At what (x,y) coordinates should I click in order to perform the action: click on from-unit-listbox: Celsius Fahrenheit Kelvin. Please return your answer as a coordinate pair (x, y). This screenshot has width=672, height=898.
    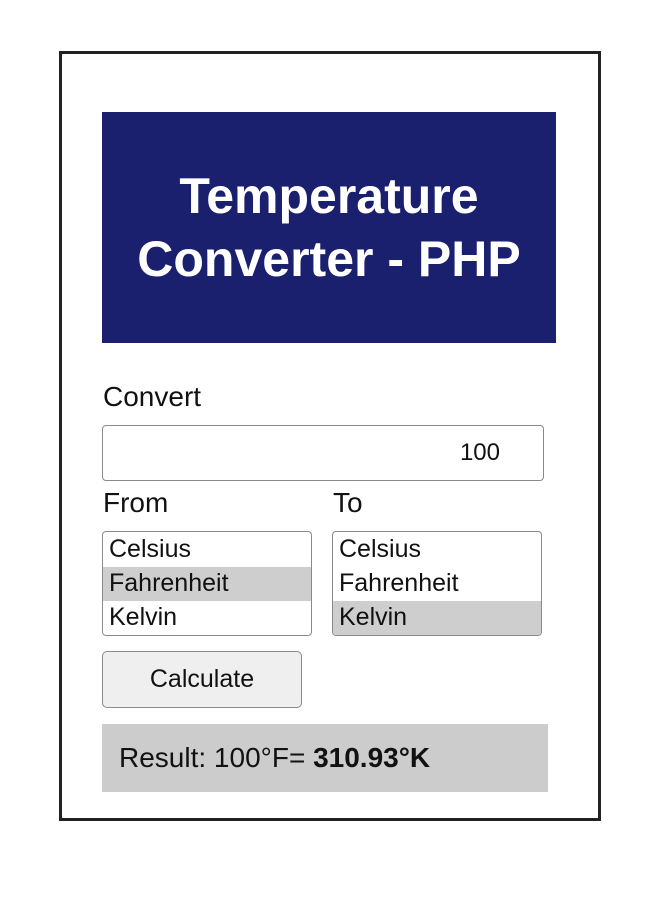
    Looking at the image, I should click on (207, 583).